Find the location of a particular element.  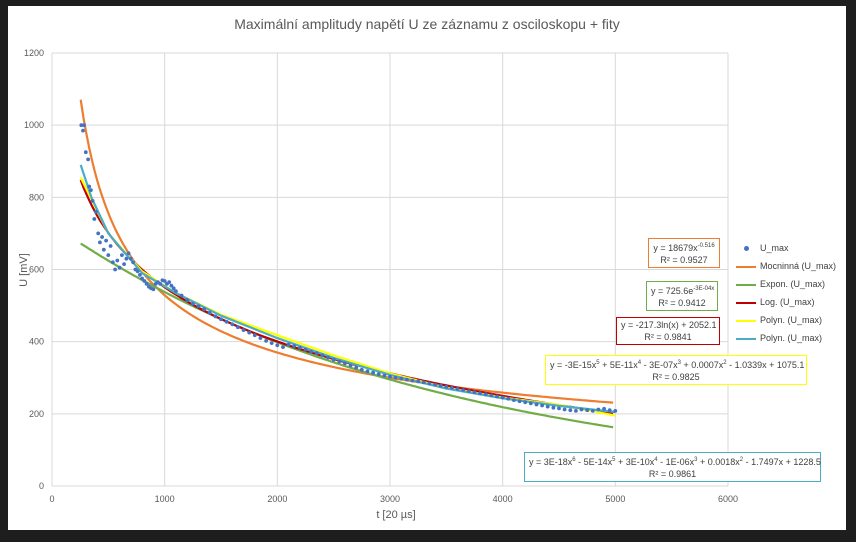

x-tick-label: 3000 is located at coordinates (390, 499).